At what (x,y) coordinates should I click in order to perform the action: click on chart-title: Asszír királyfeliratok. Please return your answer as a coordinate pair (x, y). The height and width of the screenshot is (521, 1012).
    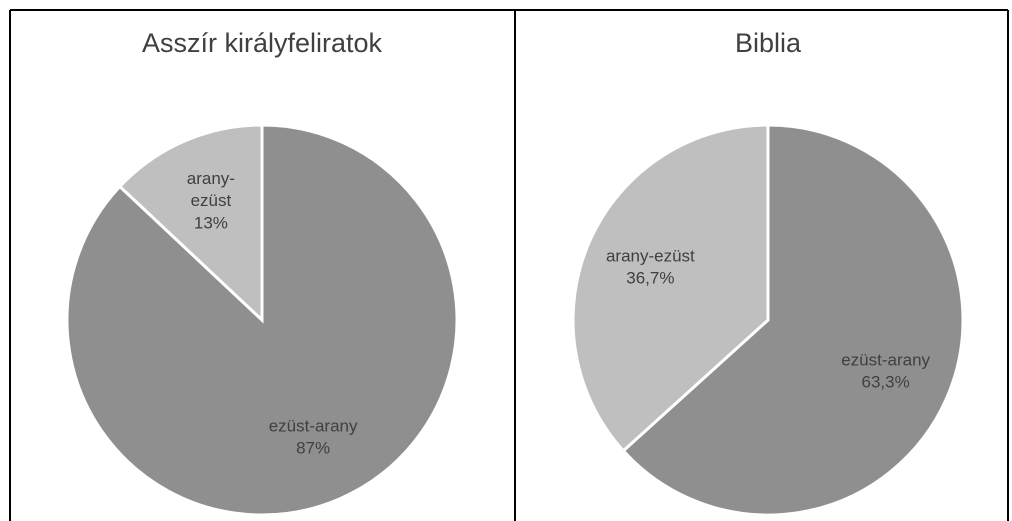
    Looking at the image, I should click on (262, 43).